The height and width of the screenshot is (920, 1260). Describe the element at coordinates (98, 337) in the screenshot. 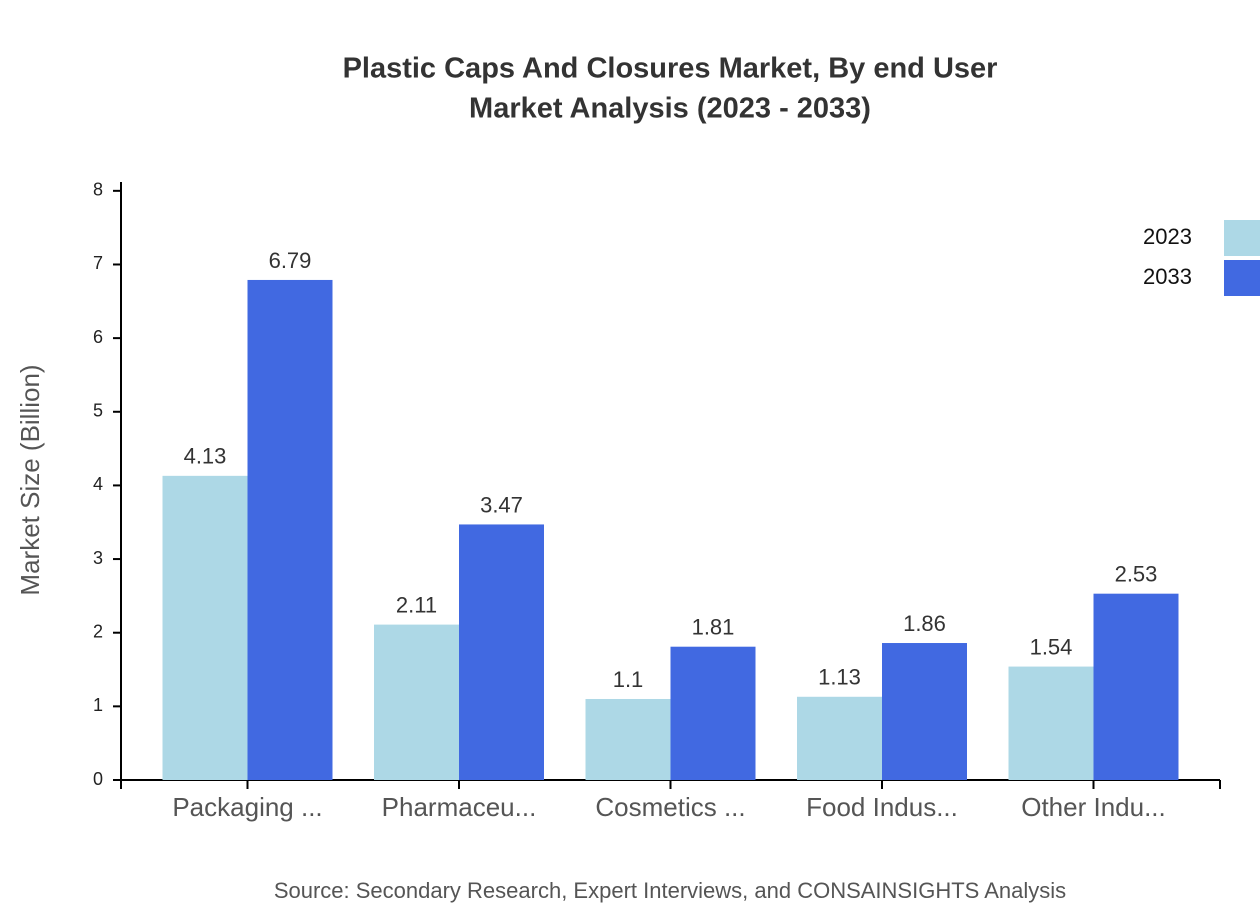

I see `y-tick-label: 6` at that location.